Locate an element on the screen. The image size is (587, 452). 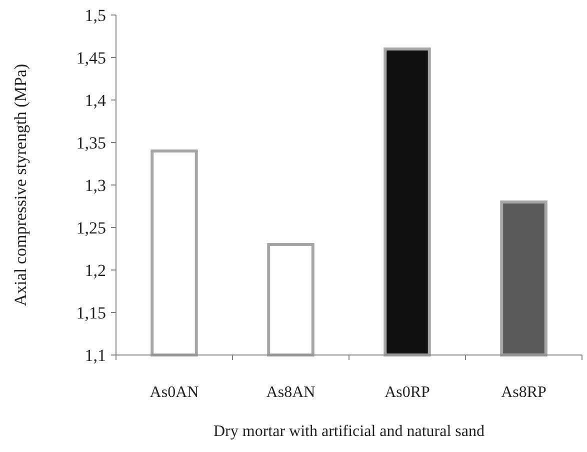
x-tick-label: As8AN is located at coordinates (291, 392).